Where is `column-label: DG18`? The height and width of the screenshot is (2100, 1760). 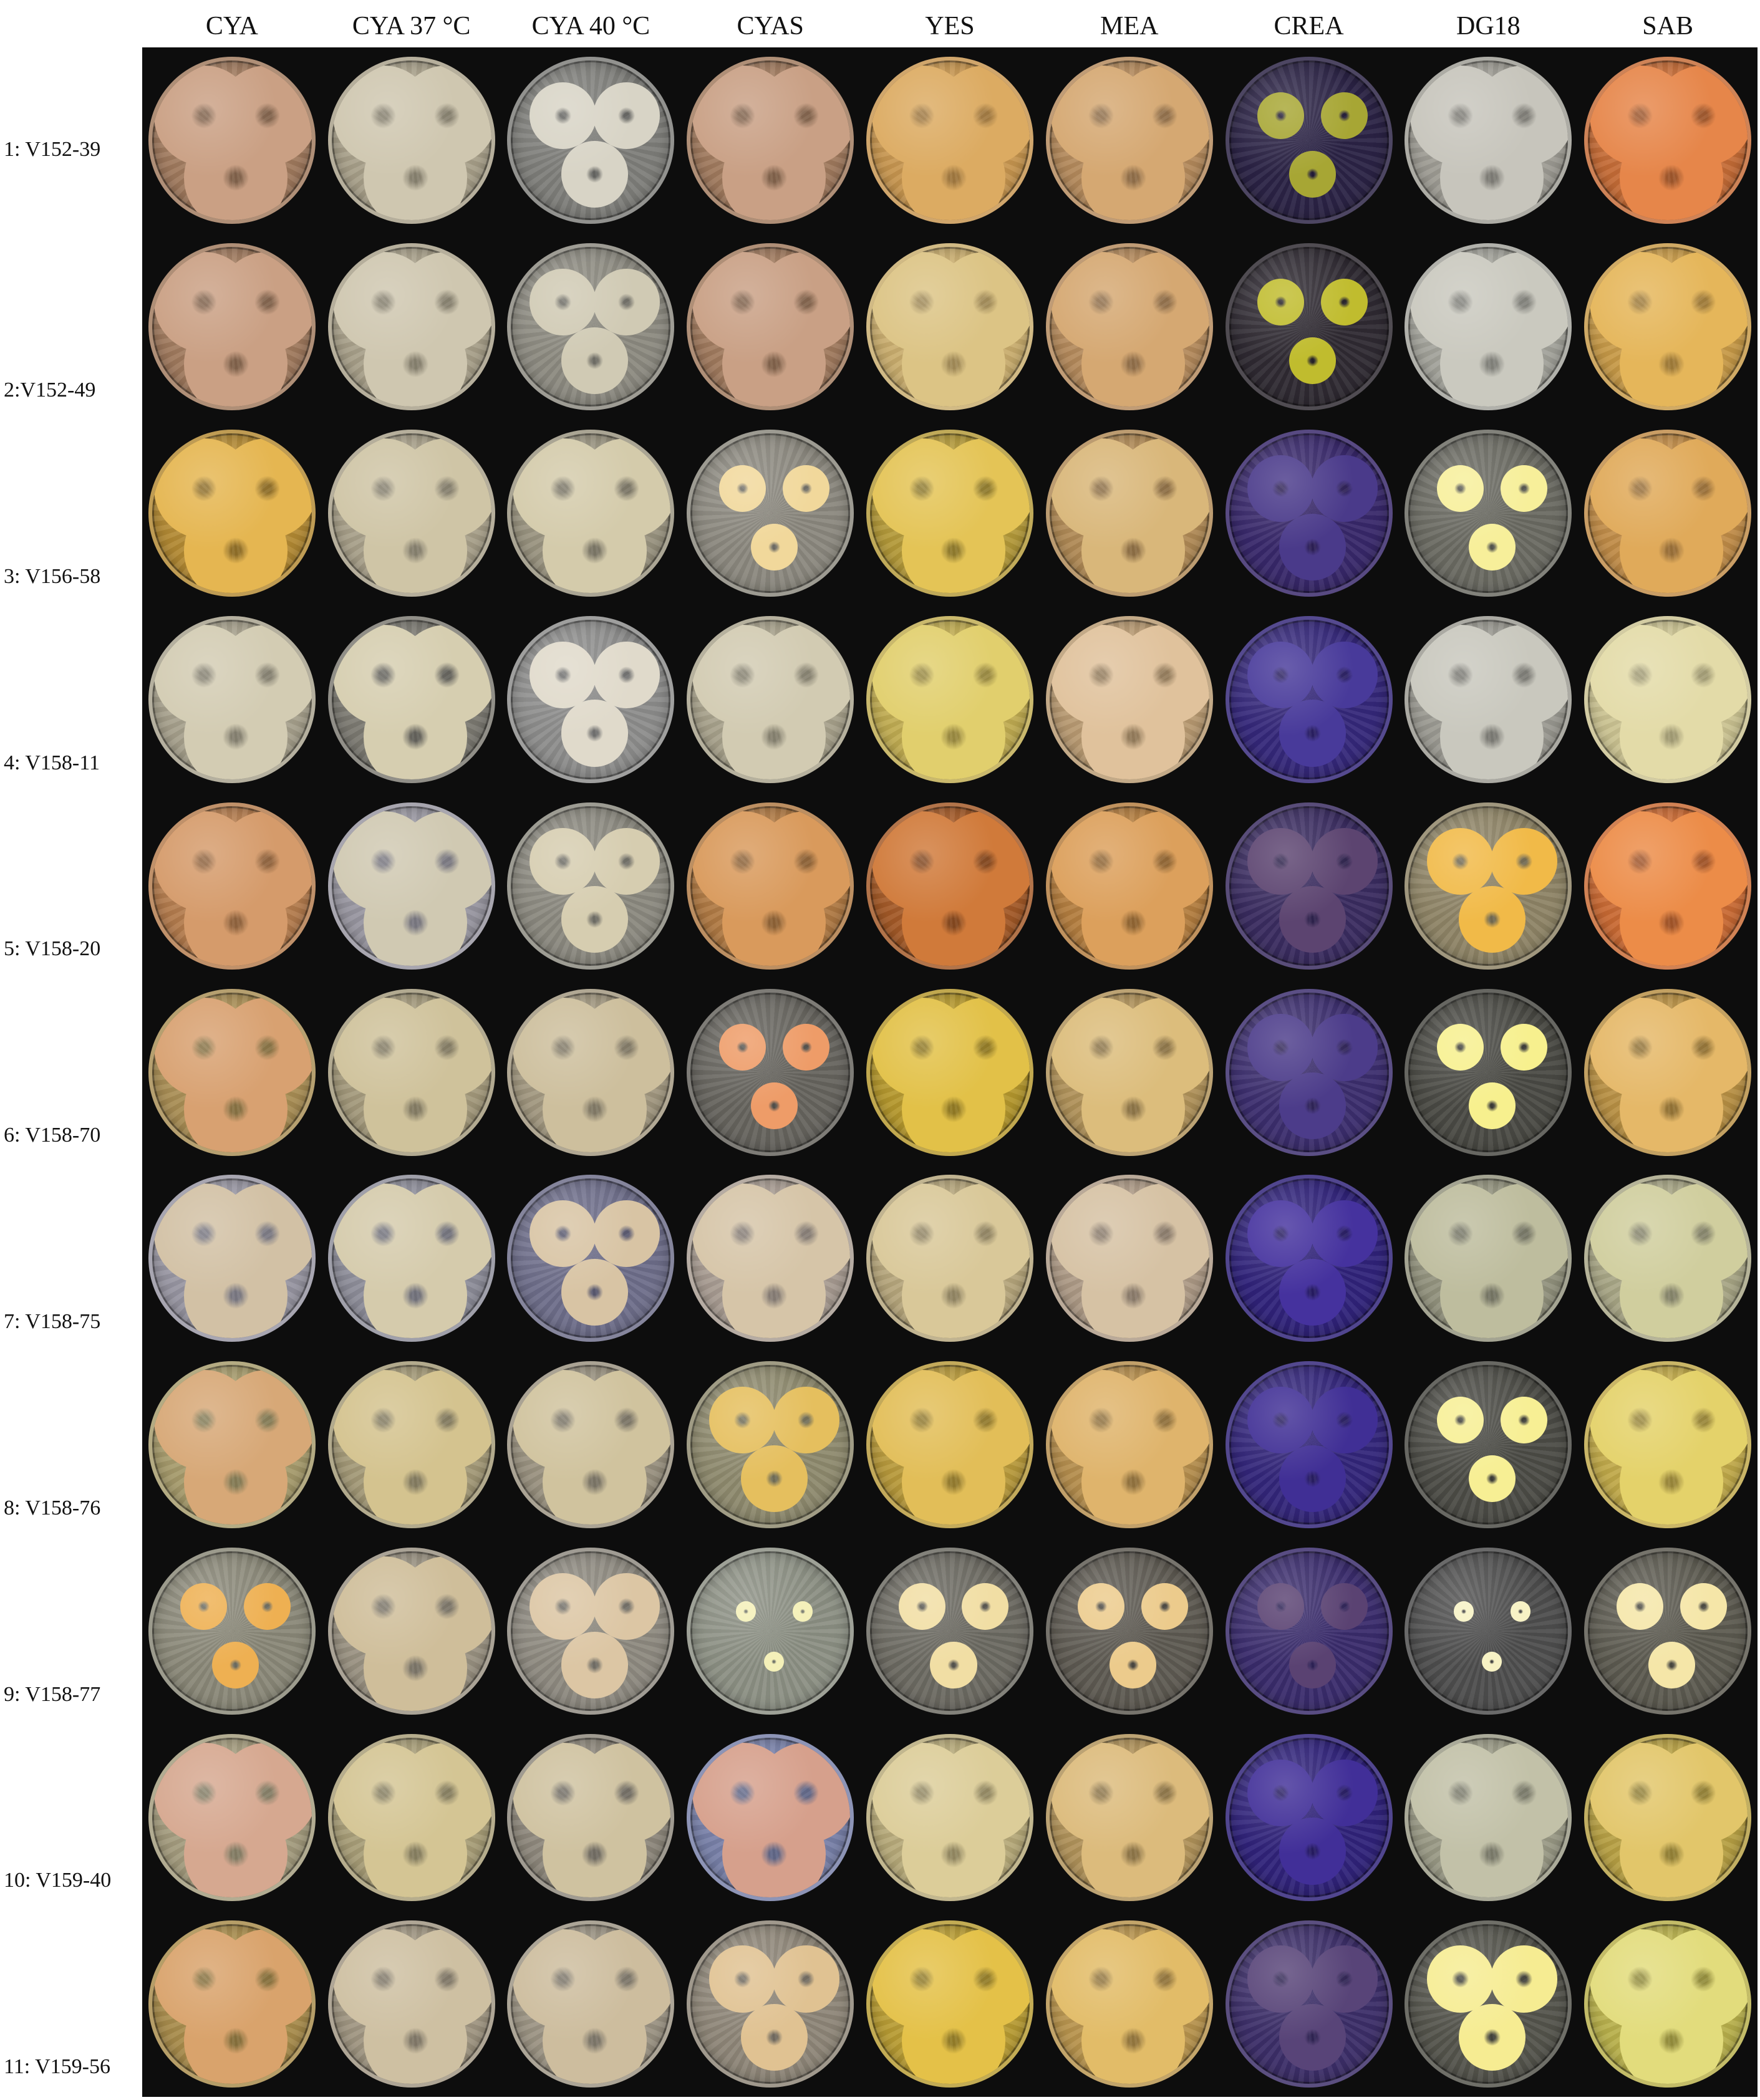
column-label: DG18 is located at coordinates (1488, 26).